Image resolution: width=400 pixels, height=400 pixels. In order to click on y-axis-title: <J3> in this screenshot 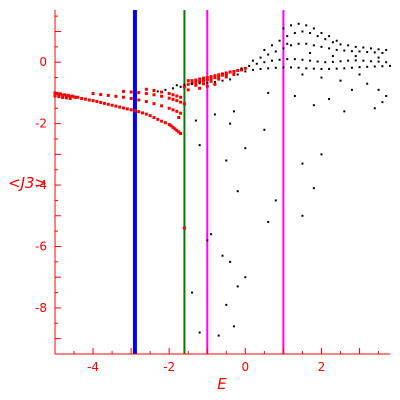, I will do `click(27, 183)`.